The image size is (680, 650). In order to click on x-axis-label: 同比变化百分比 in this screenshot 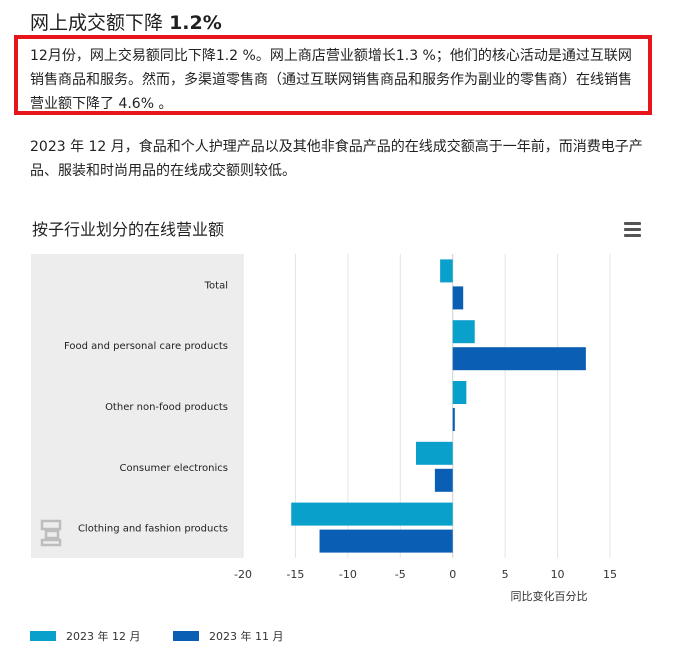, I will do `click(549, 596)`.